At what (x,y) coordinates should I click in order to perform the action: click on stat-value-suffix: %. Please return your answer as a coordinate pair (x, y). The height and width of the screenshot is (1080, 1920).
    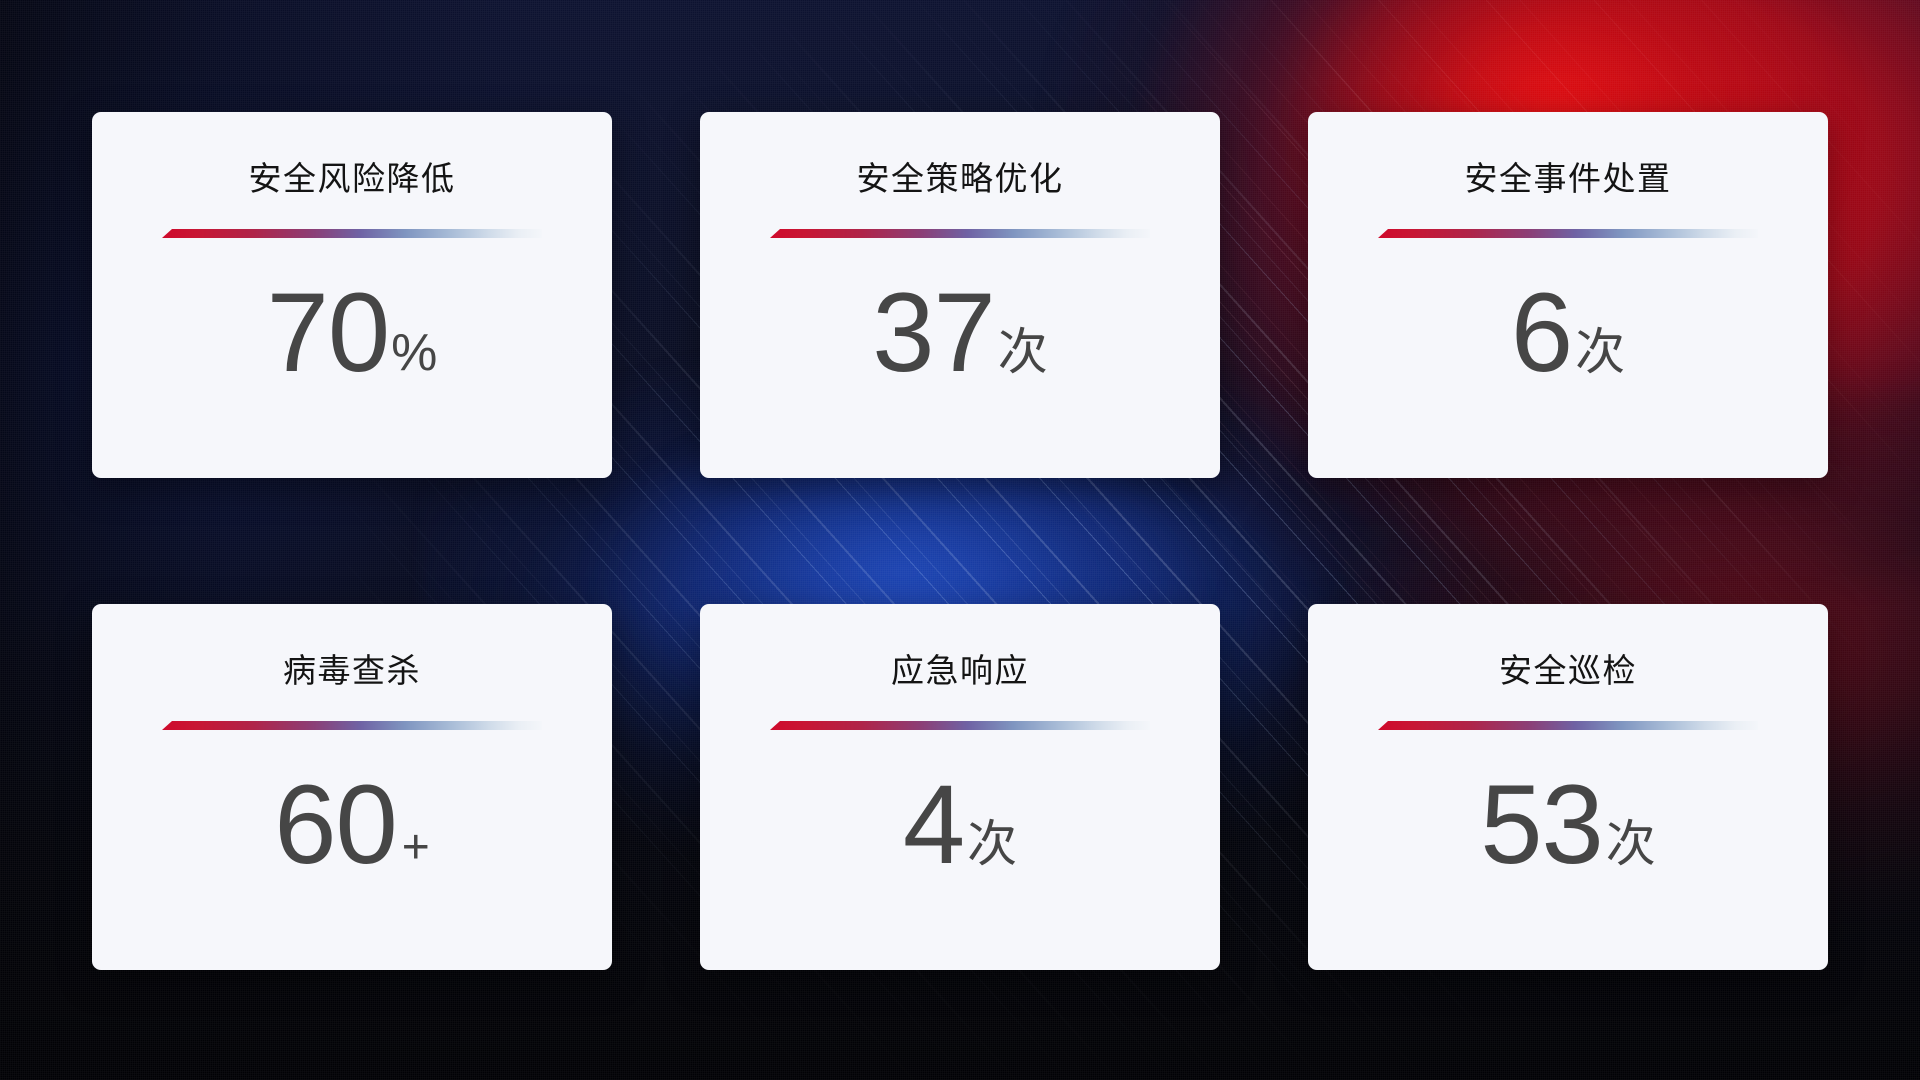
    Looking at the image, I should click on (414, 353).